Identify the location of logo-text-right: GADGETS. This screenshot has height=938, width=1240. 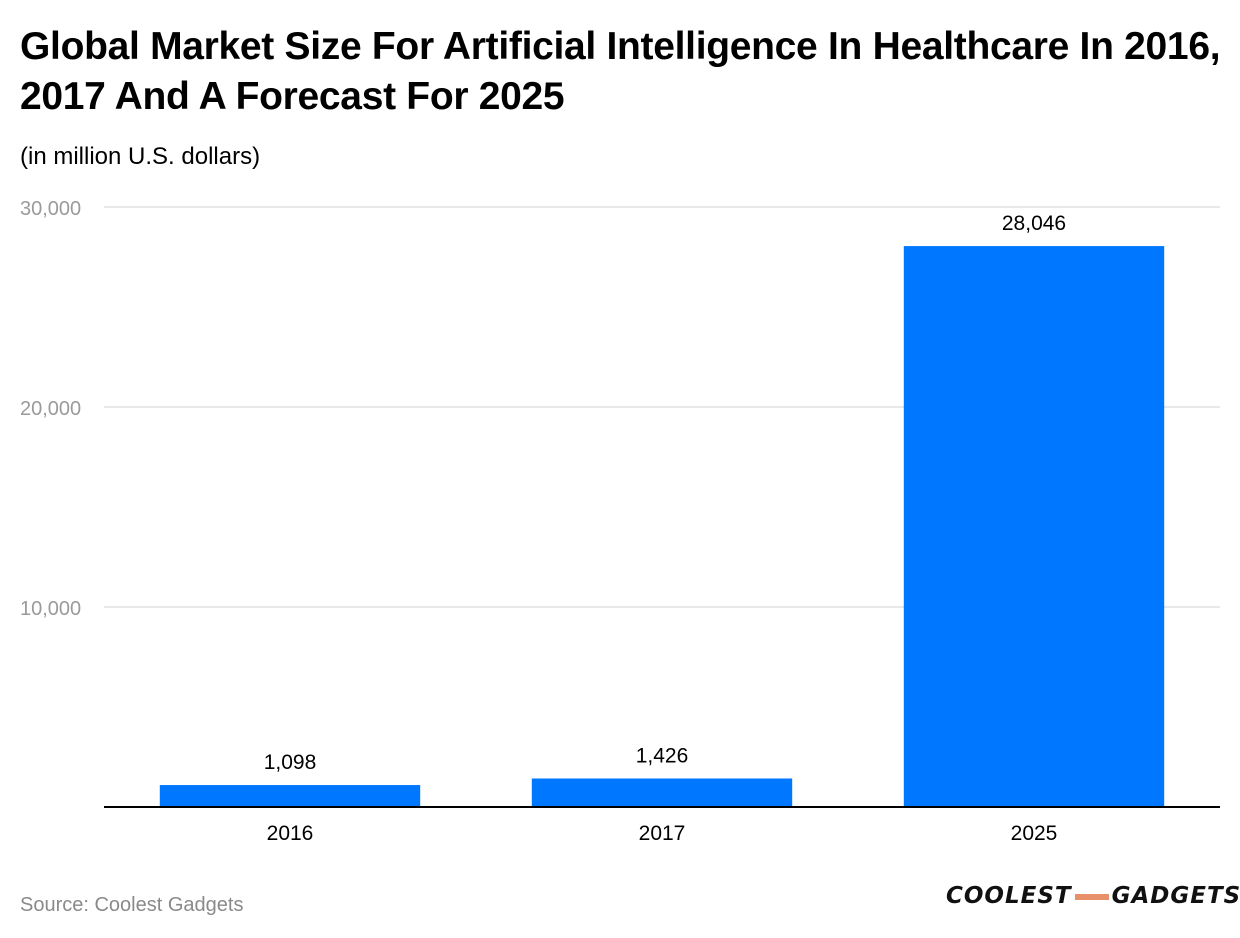
(1175, 896).